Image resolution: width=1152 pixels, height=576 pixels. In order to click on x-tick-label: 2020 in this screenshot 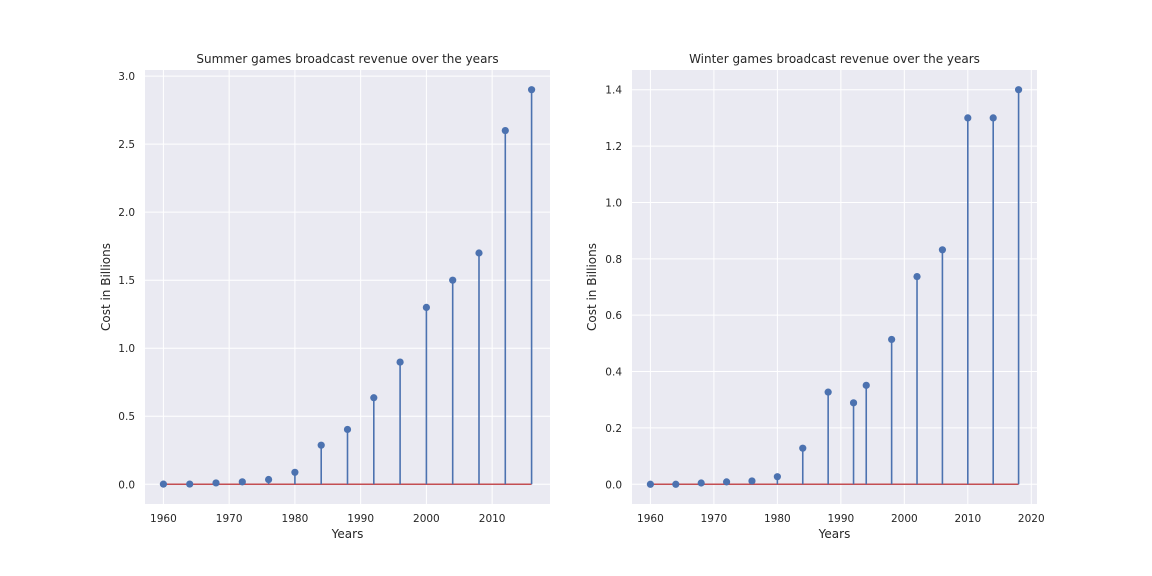, I will do `click(1031, 519)`.